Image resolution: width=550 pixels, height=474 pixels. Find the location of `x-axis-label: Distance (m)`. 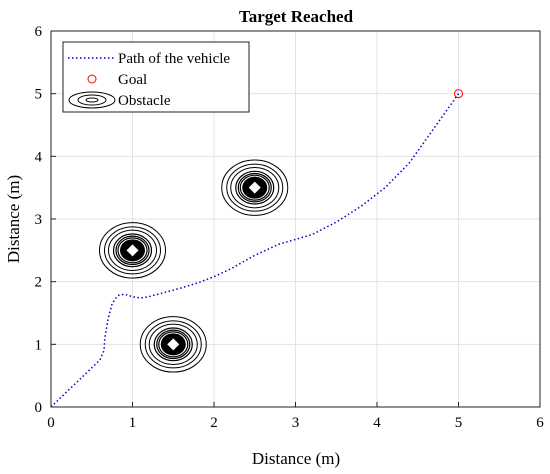

x-axis-label: Distance (m) is located at coordinates (296, 458).